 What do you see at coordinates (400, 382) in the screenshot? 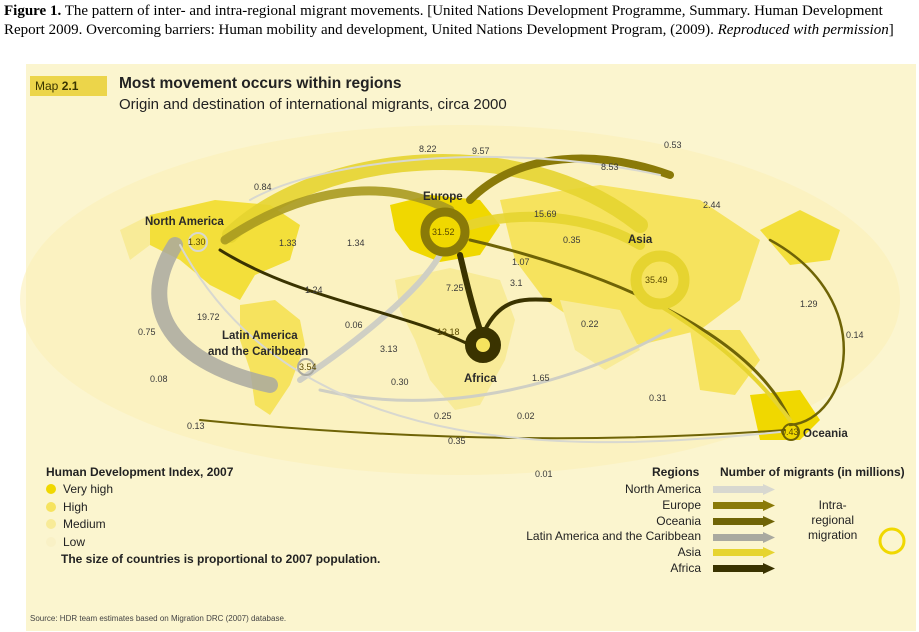
I see `flow-label: 0.30` at bounding box center [400, 382].